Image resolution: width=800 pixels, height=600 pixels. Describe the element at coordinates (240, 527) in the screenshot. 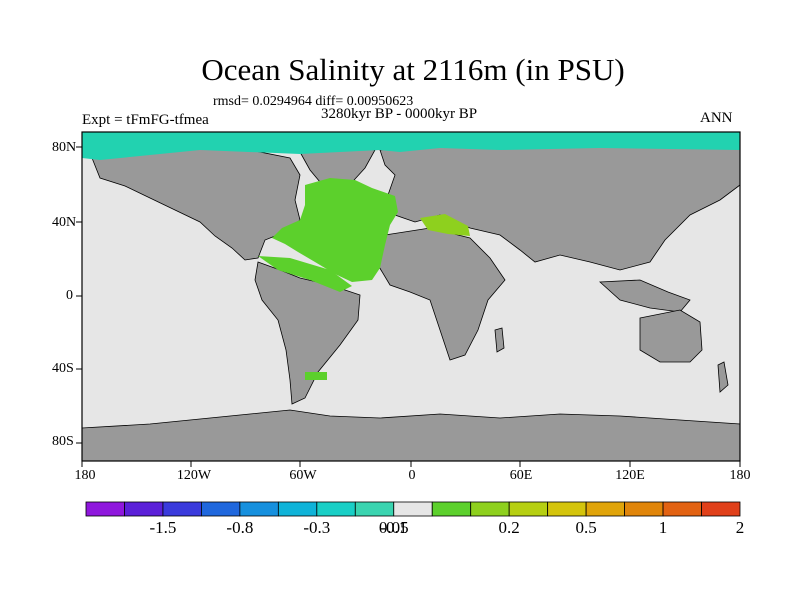

I see `colorbar-label: -0.8` at that location.